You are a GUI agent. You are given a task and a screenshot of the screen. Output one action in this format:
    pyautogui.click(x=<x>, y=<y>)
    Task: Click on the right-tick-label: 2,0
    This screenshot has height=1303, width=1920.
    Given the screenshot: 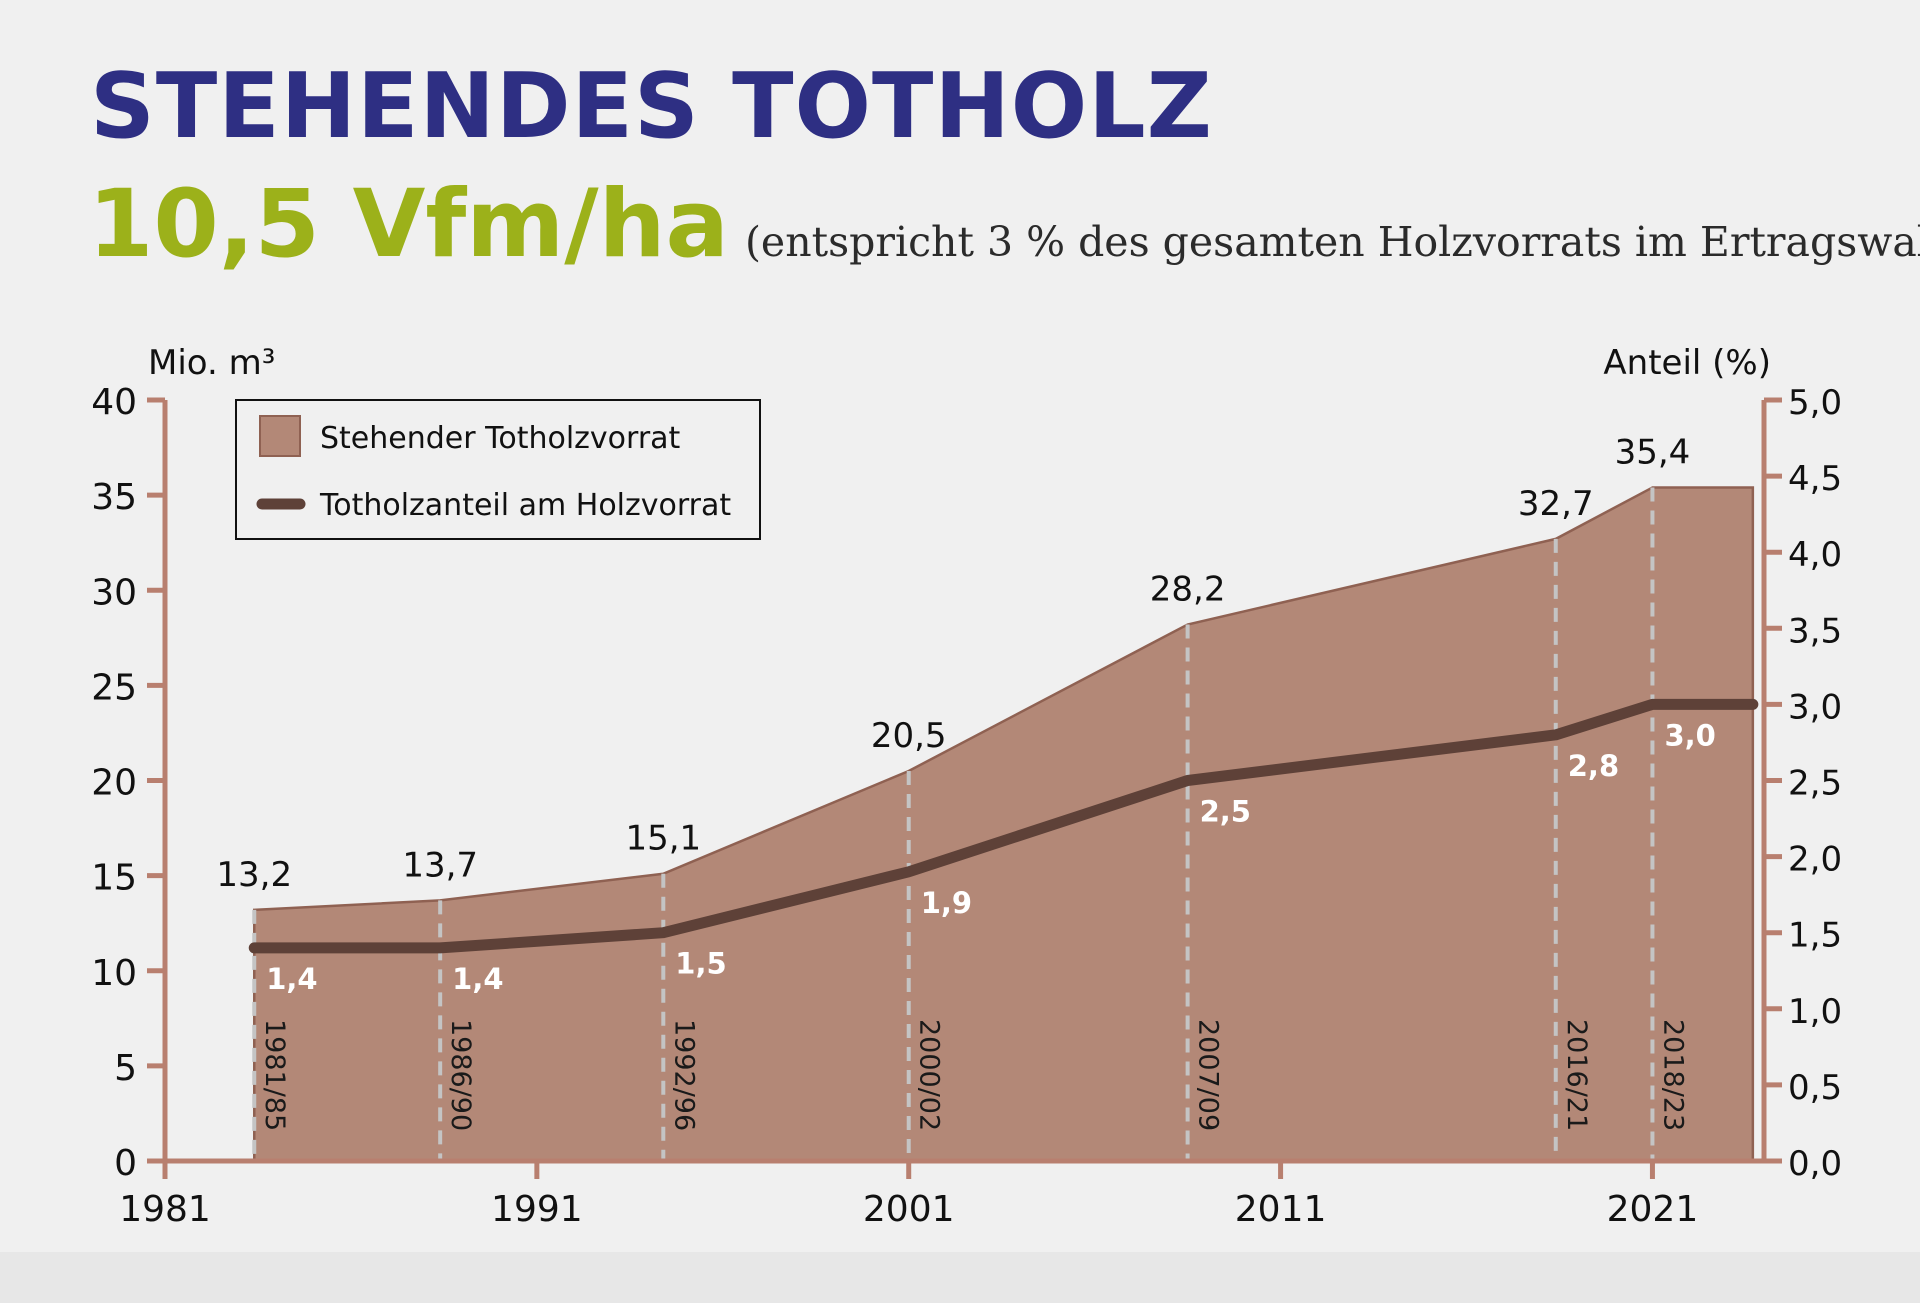 What is the action you would take?
    pyautogui.click(x=1815, y=860)
    